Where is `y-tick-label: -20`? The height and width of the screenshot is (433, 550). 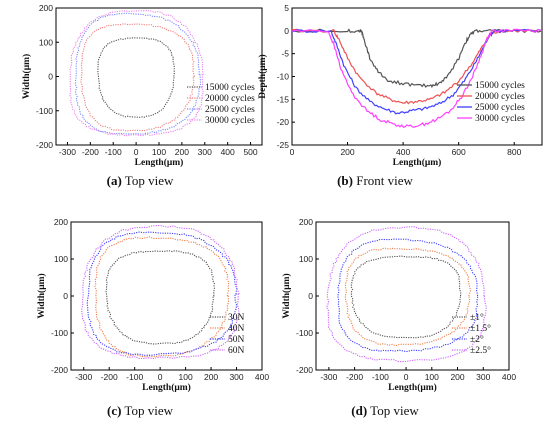 y-tick-label: -20 is located at coordinates (283, 122).